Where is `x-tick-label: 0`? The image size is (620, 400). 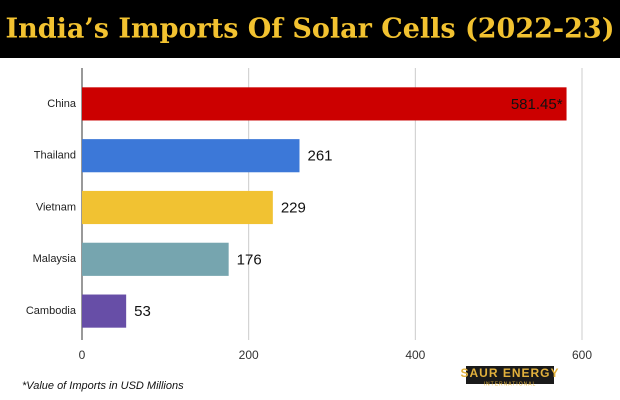 x-tick-label: 0 is located at coordinates (82, 355).